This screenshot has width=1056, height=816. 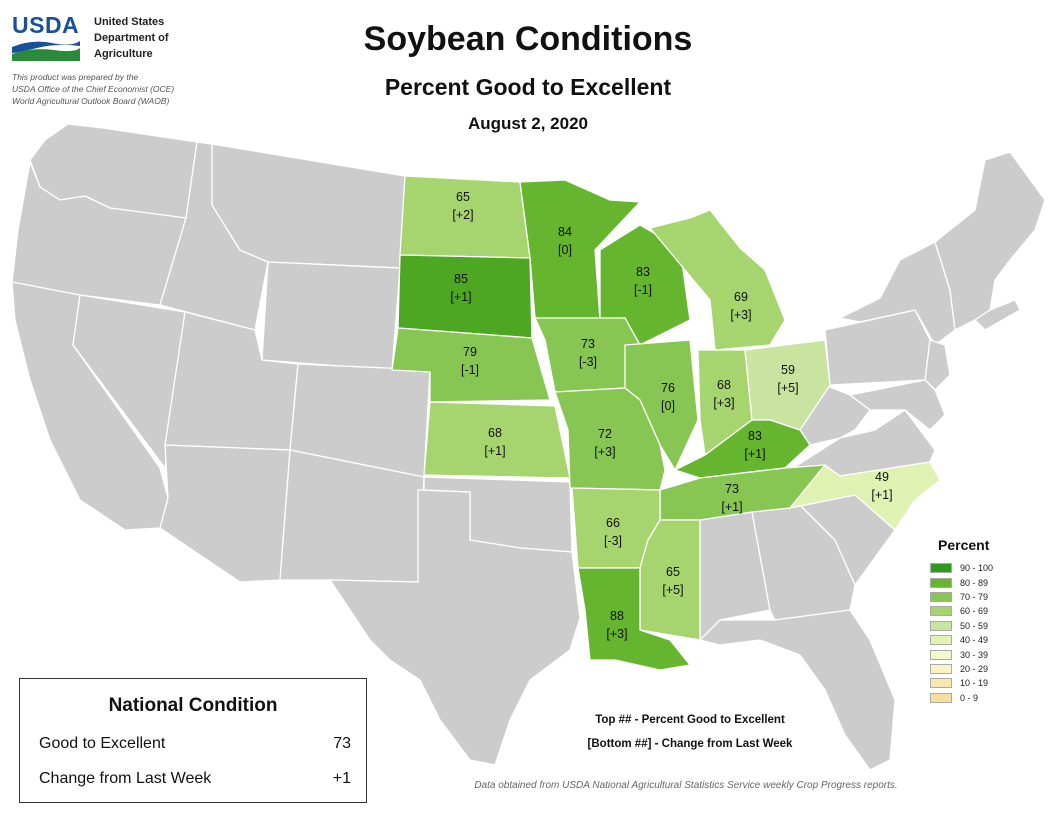 What do you see at coordinates (634, 619) in the screenshot?
I see `state-la` at bounding box center [634, 619].